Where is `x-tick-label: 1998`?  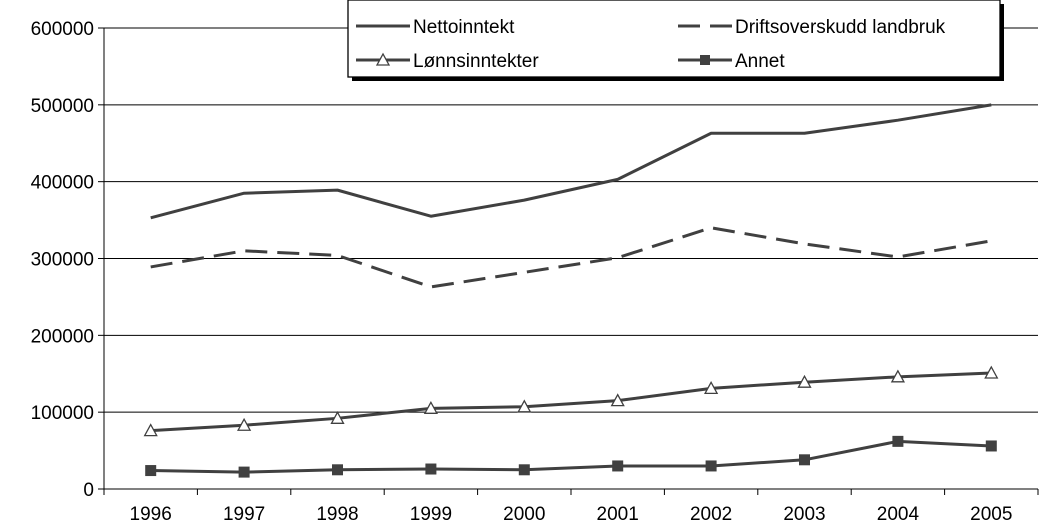
x-tick-label: 1998 is located at coordinates (337, 514).